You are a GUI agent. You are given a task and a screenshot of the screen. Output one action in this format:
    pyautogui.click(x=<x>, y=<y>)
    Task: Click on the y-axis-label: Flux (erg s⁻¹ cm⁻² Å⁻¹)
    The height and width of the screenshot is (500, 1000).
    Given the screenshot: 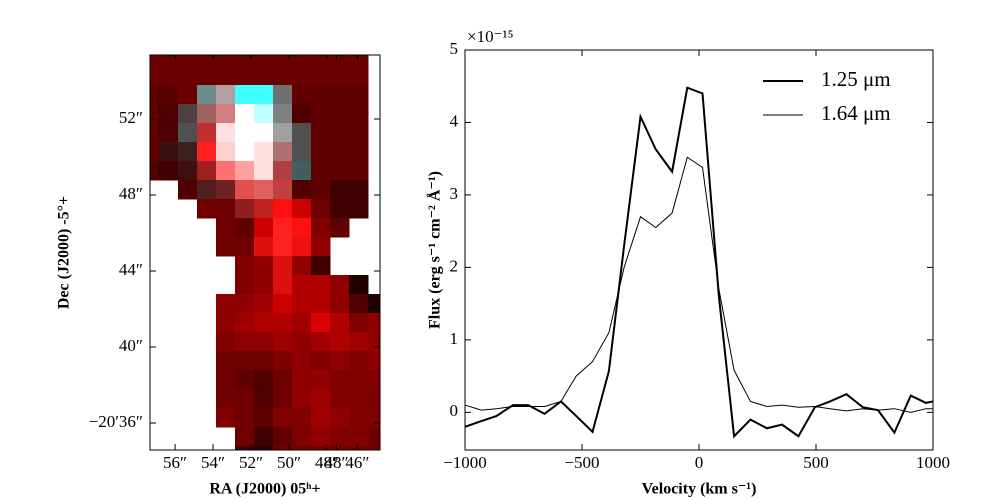 What is the action you would take?
    pyautogui.click(x=435, y=250)
    